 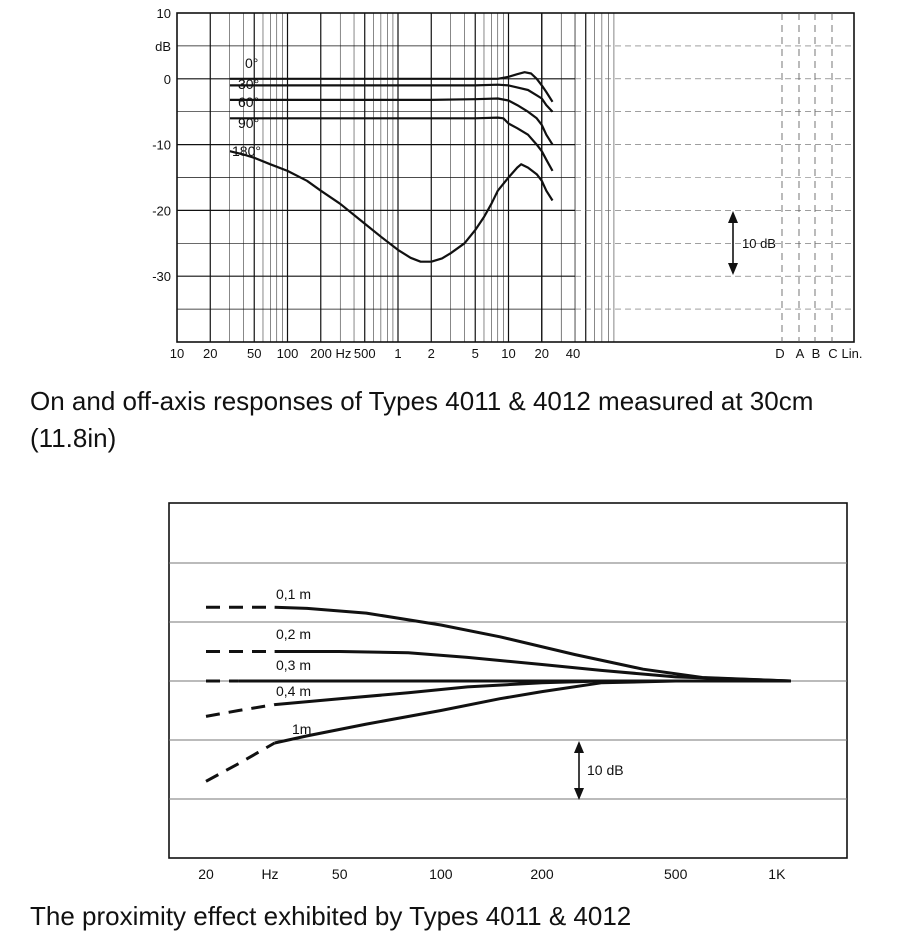 What do you see at coordinates (779, 353) in the screenshot?
I see `weighting-label: D` at bounding box center [779, 353].